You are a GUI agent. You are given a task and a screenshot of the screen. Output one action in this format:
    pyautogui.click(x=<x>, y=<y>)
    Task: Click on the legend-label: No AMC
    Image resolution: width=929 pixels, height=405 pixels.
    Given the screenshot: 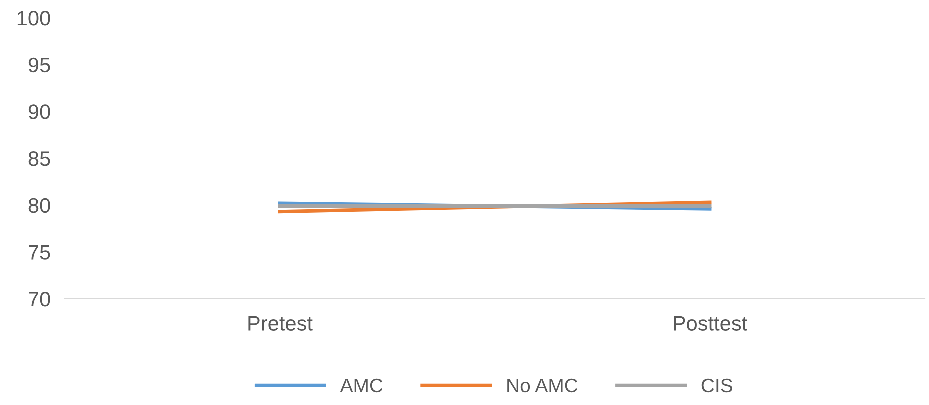 What is the action you would take?
    pyautogui.click(x=543, y=385)
    